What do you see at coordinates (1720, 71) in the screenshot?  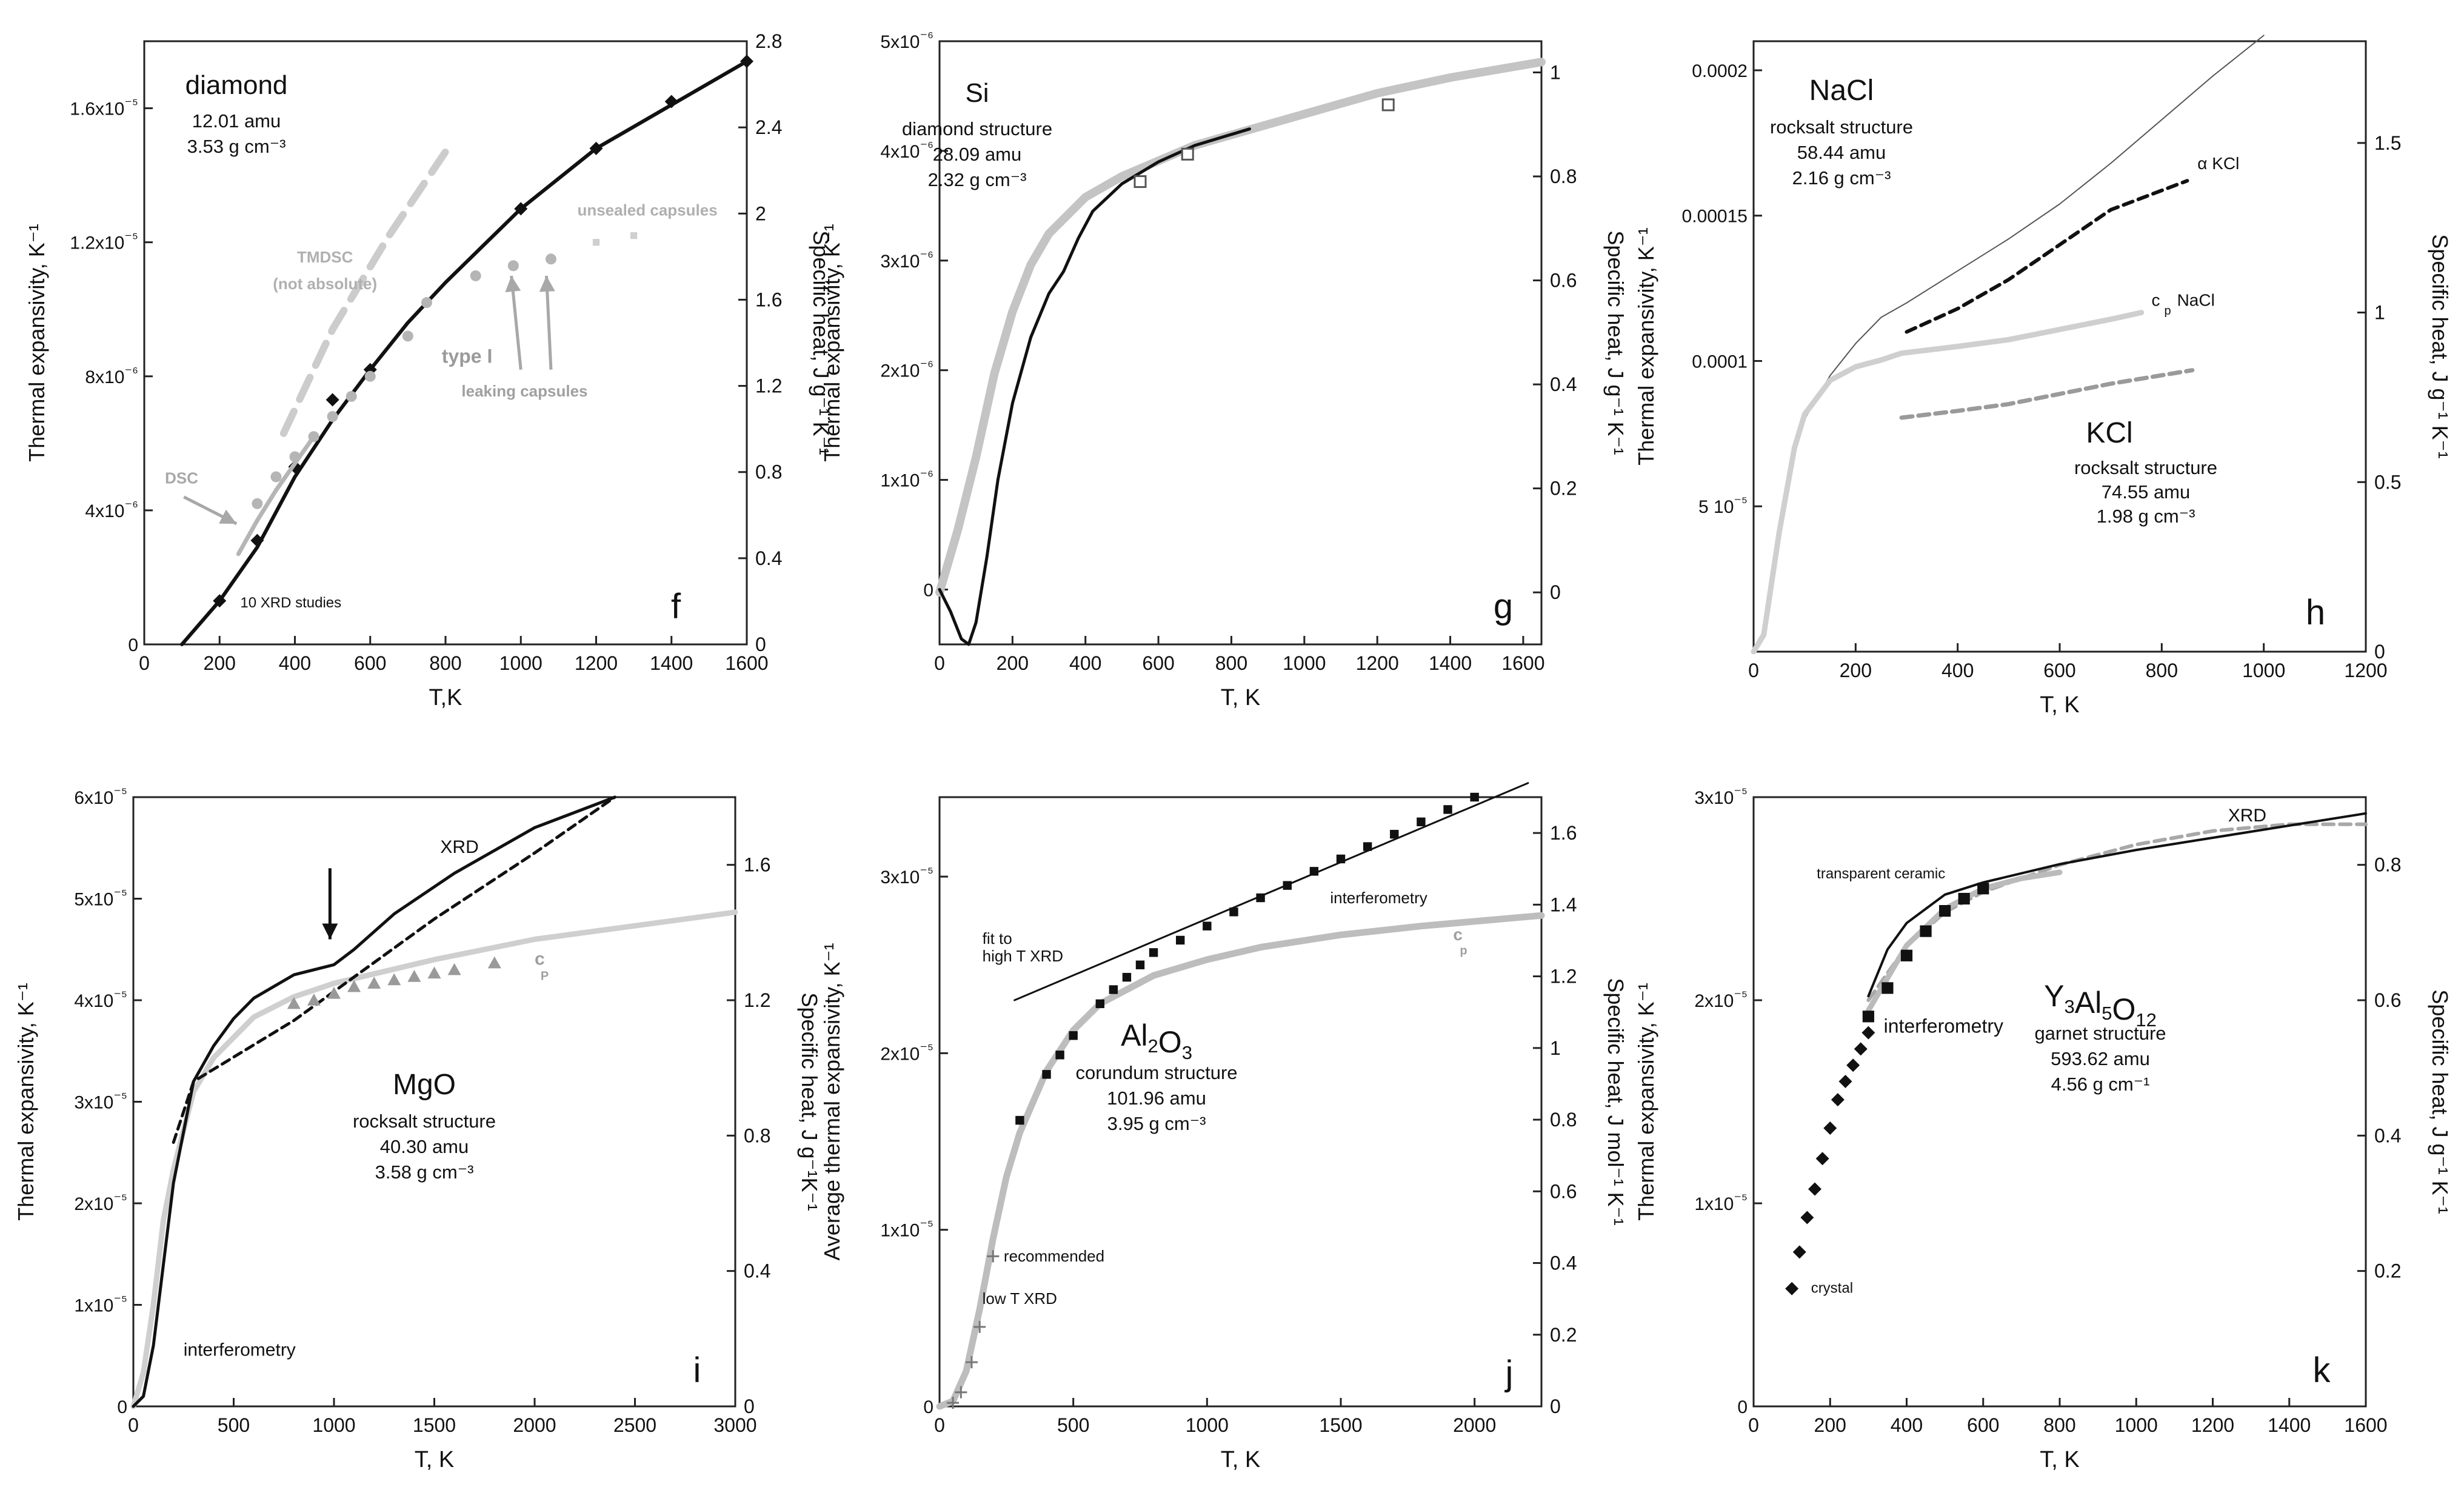 I see `y-tick-label: 0.0002` at bounding box center [1720, 71].